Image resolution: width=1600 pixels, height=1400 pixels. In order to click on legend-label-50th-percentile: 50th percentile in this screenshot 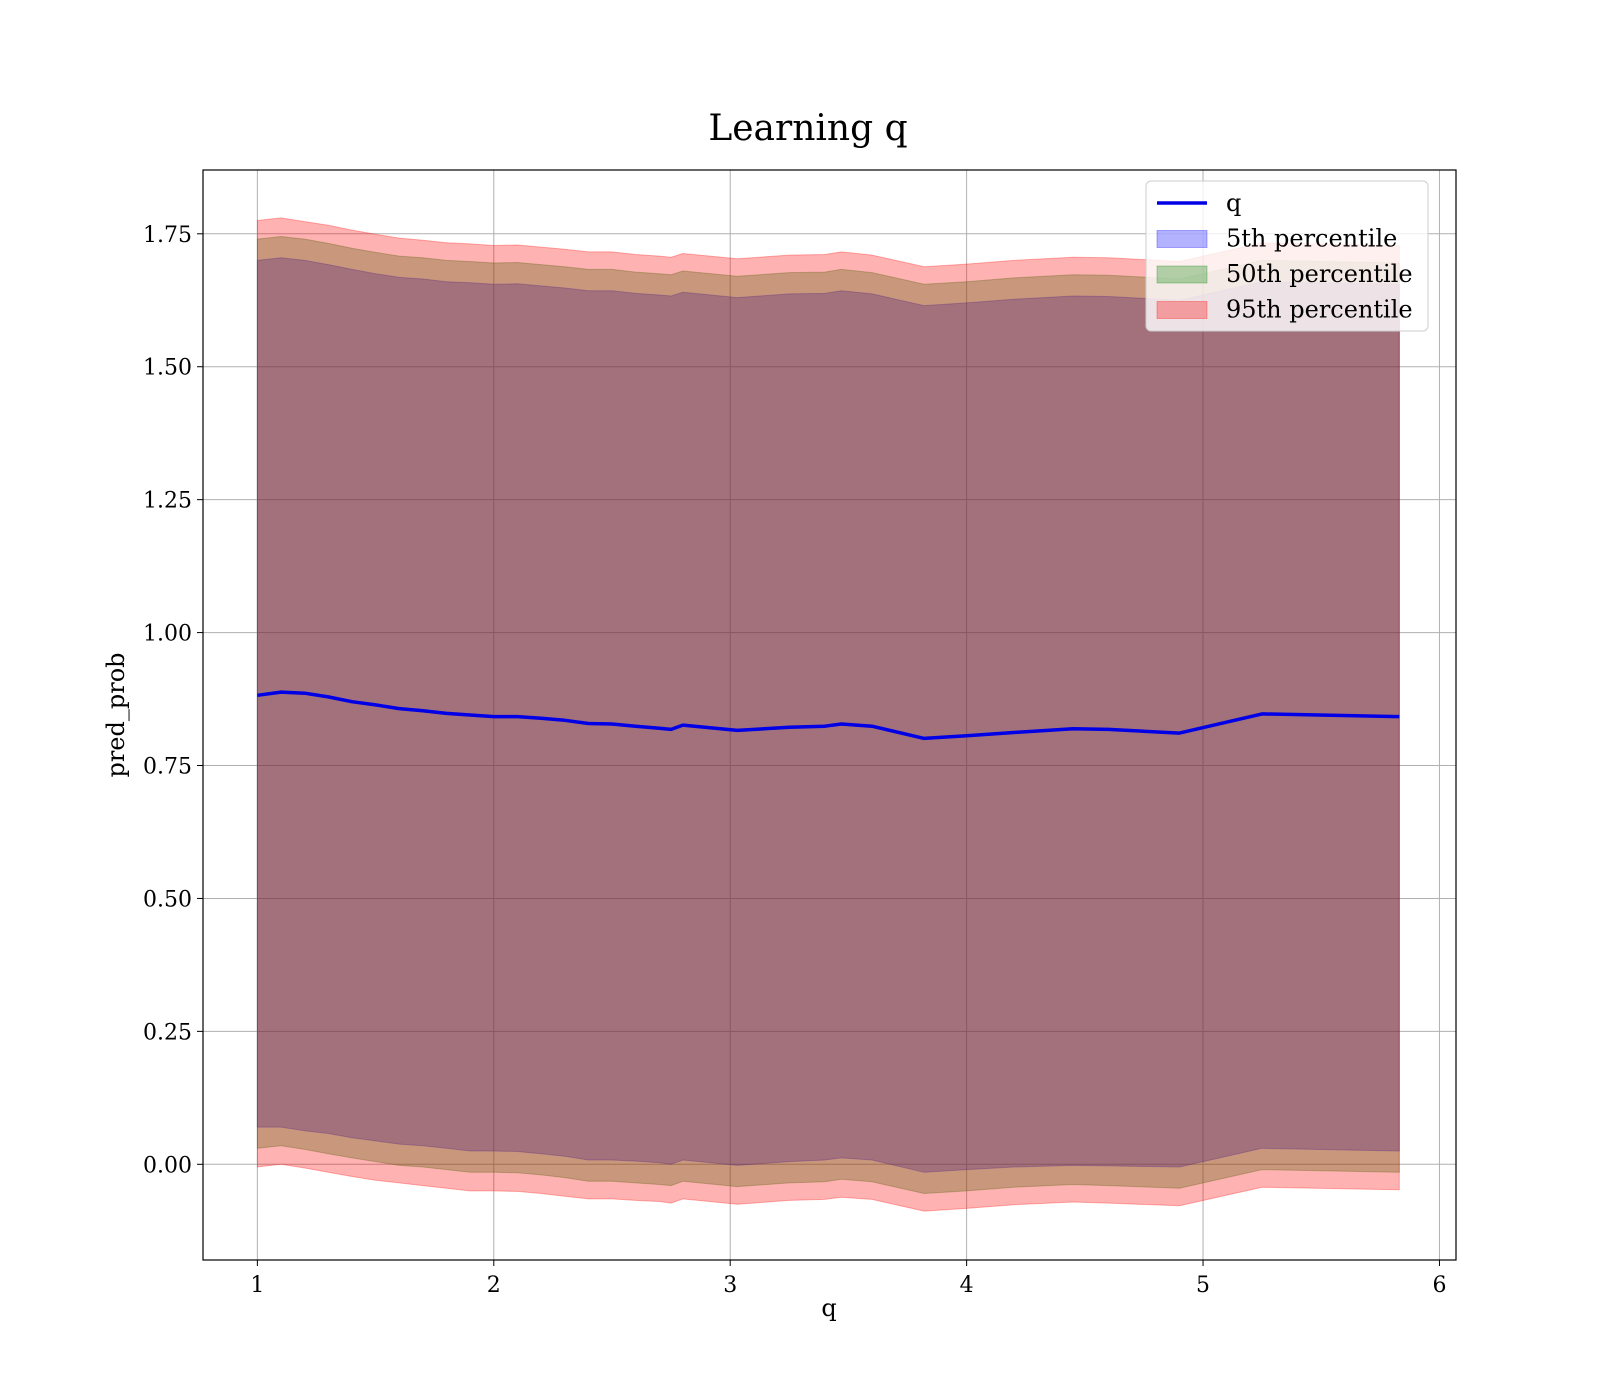, I will do `click(1319, 274)`.